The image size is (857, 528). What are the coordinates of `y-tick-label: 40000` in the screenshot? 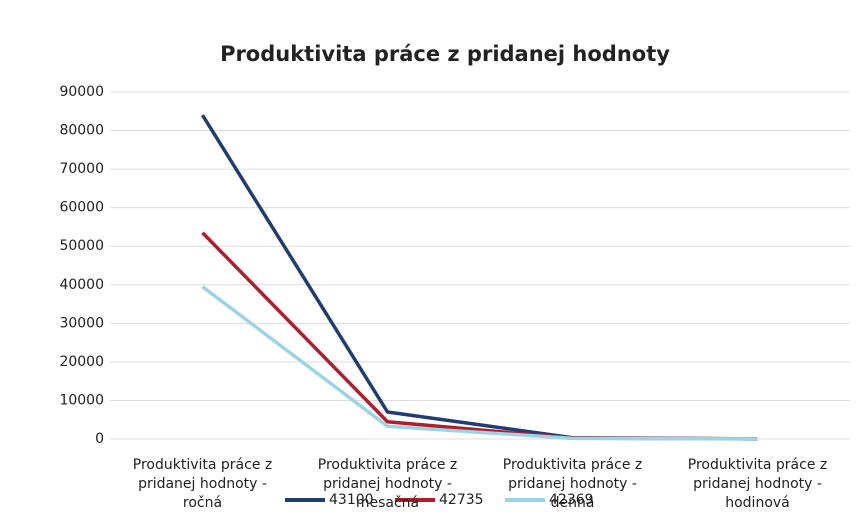 It's located at (81, 285).